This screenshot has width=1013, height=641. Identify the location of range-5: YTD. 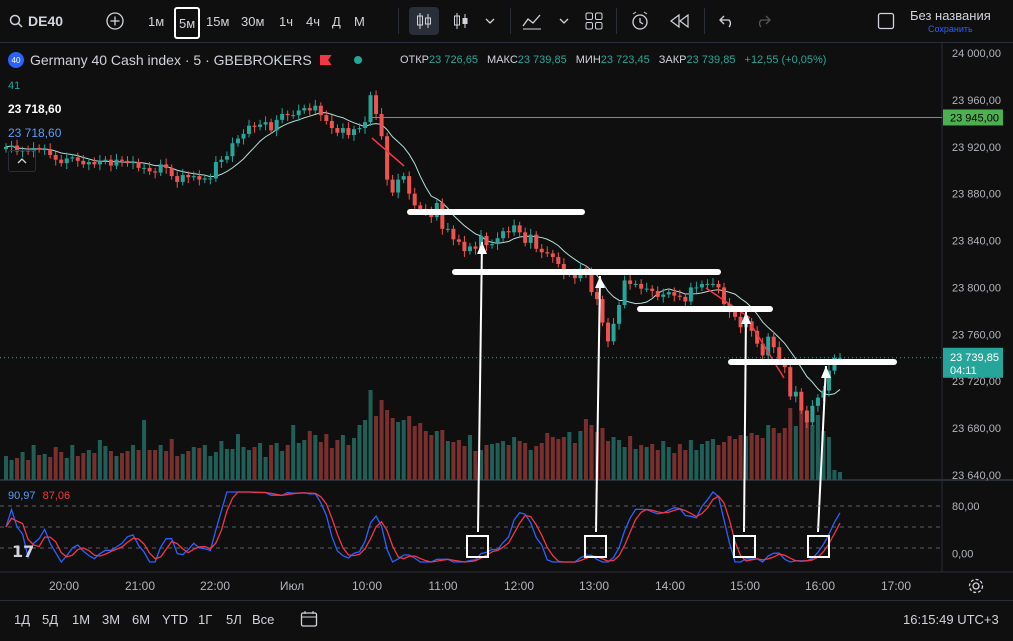
(175, 619).